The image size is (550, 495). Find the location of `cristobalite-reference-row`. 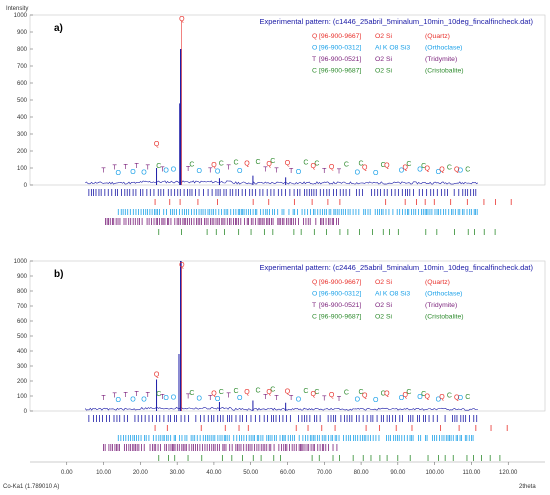

cristobalite-reference-row is located at coordinates (329, 458).